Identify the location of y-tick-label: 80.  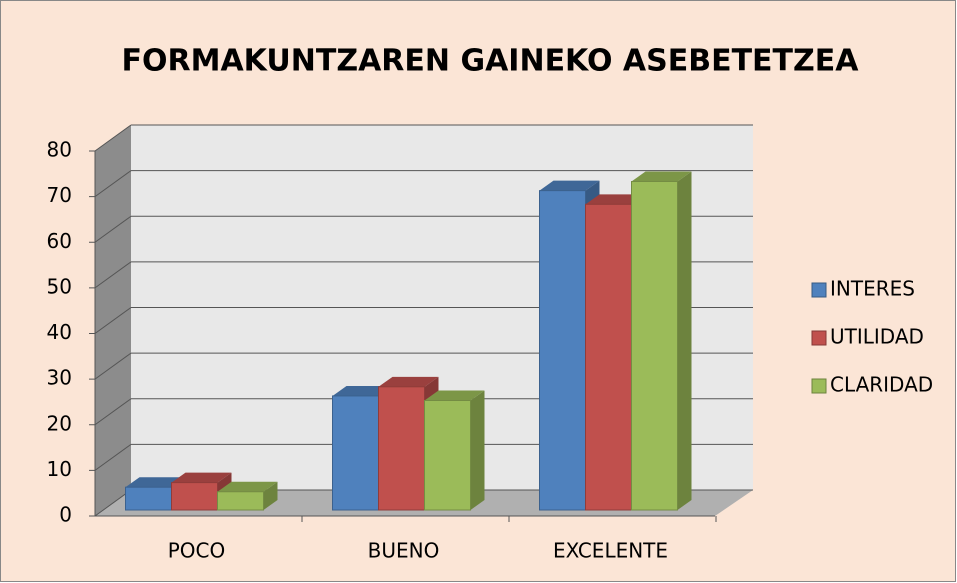
(59, 150).